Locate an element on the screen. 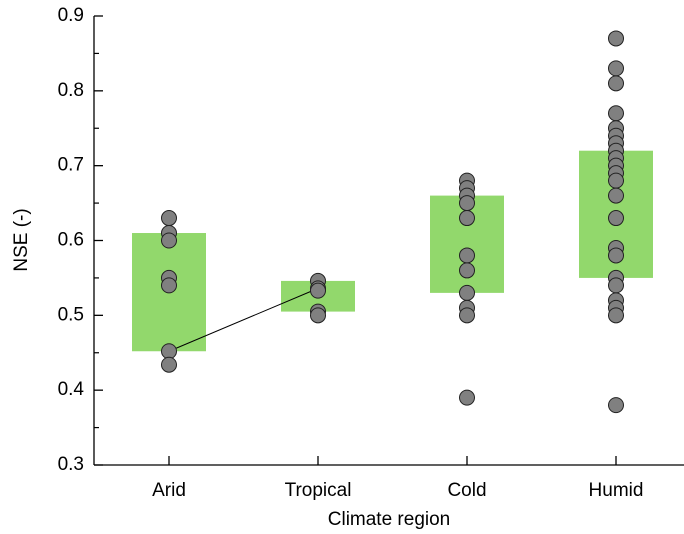 This screenshot has height=534, width=684. y-tick-label: 0.4 is located at coordinates (71, 389).